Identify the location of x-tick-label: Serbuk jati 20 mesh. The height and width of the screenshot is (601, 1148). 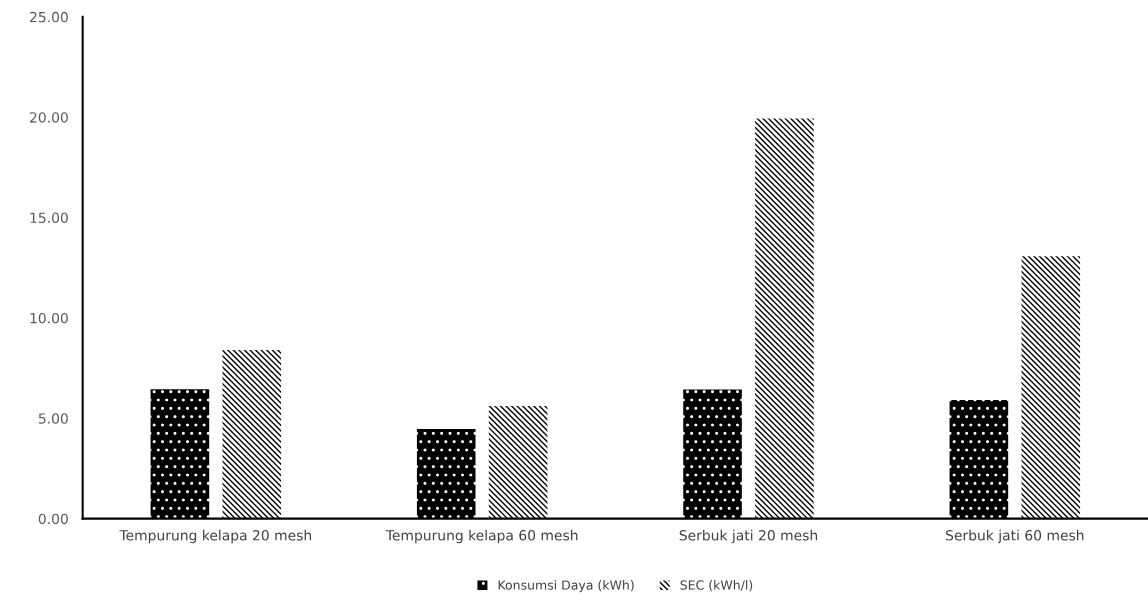
(748, 536).